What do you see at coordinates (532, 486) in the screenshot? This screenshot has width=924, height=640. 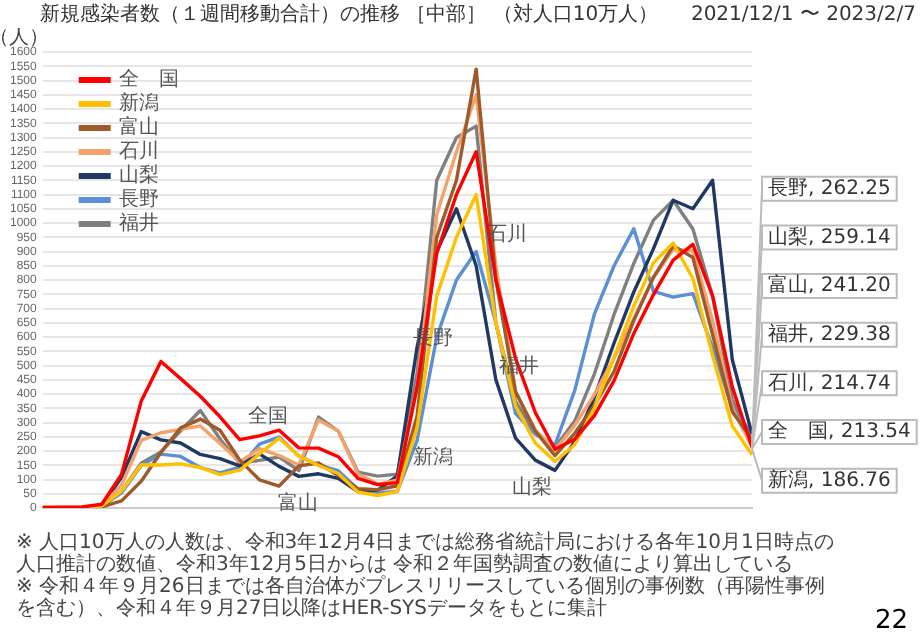 I see `annotation: 山梨` at bounding box center [532, 486].